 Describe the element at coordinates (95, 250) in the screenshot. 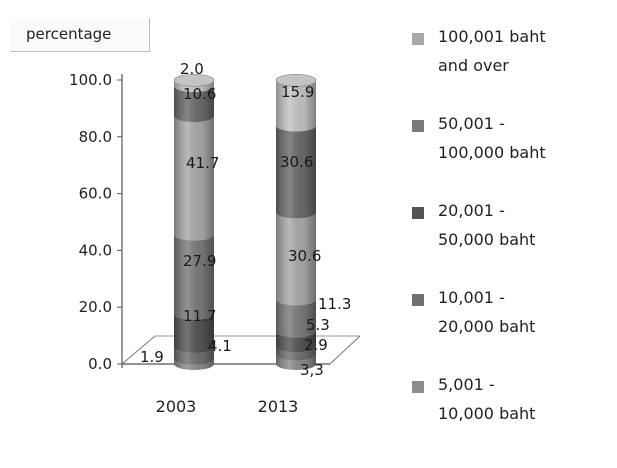

I see `y-tick-label: 40.0` at that location.